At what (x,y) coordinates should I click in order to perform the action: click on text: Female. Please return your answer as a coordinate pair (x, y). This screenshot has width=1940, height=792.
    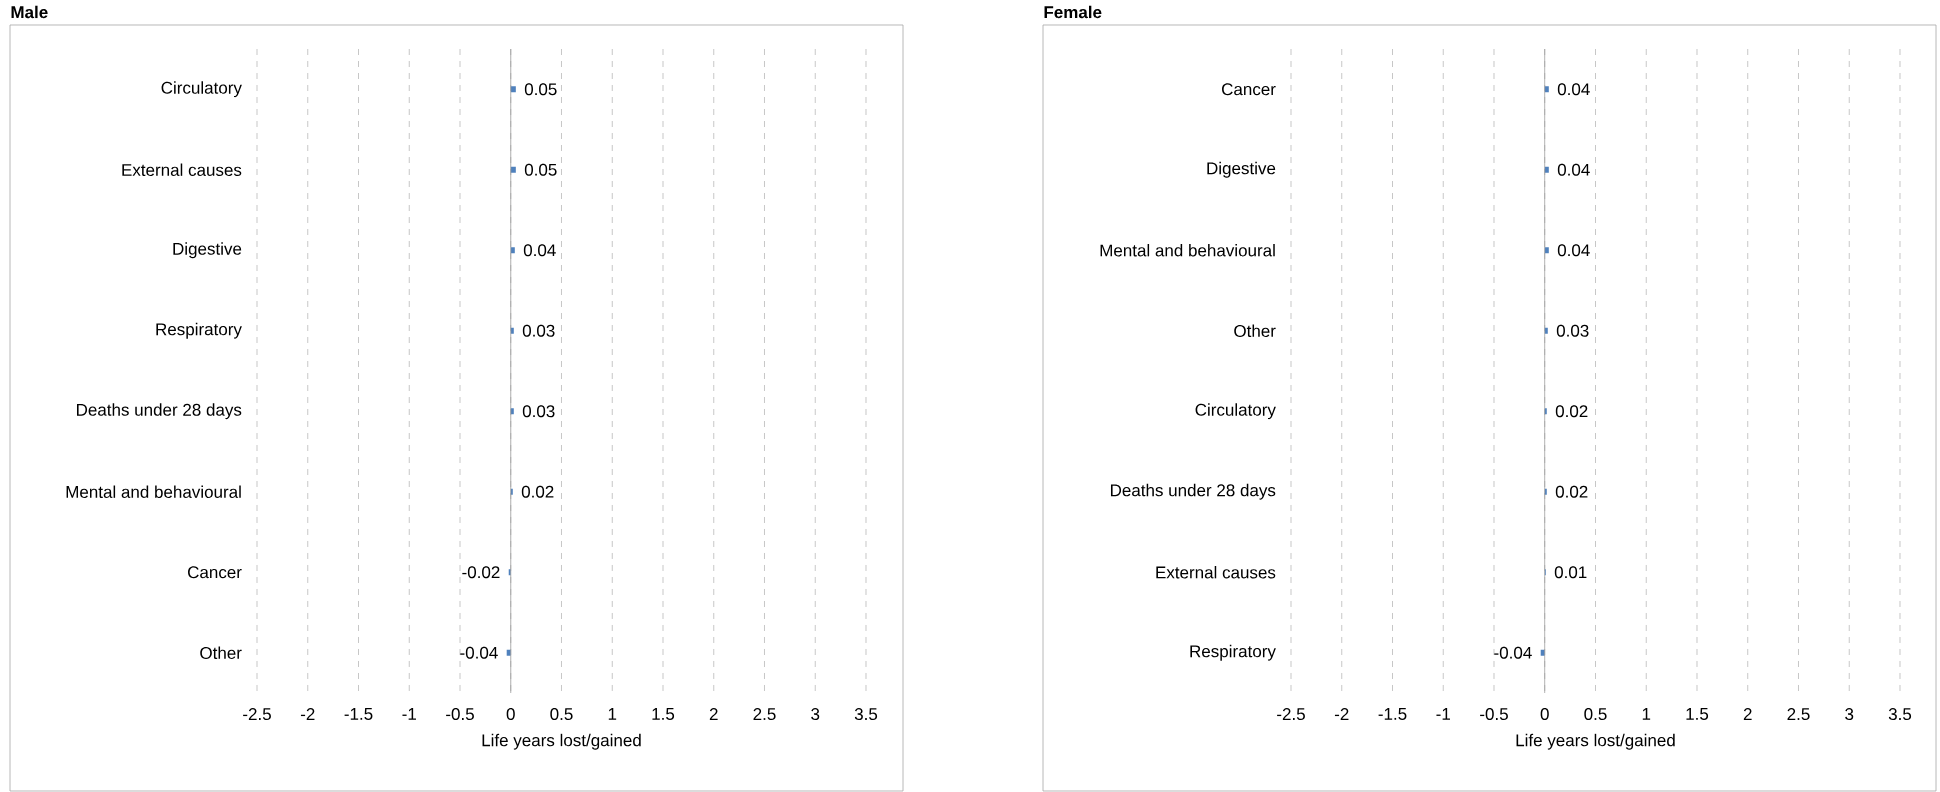
    Looking at the image, I should click on (1073, 12).